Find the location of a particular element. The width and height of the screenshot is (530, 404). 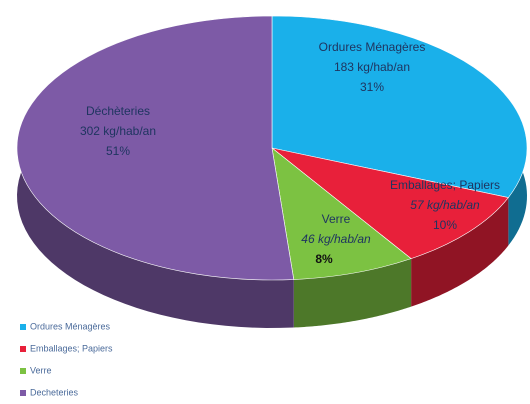

slice-label: Verre is located at coordinates (336, 219).